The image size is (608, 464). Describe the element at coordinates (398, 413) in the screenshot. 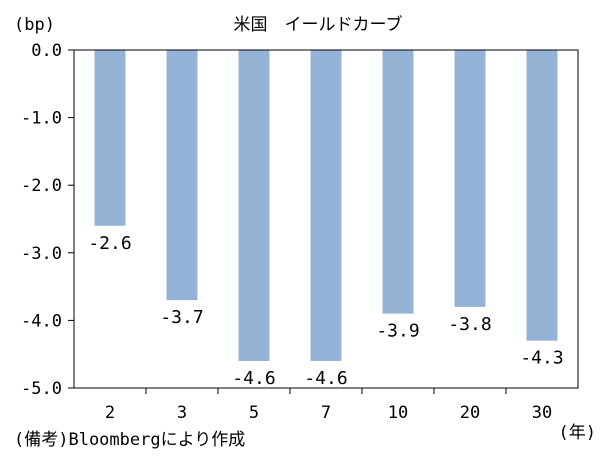

I see `x-tick-label: 10` at that location.